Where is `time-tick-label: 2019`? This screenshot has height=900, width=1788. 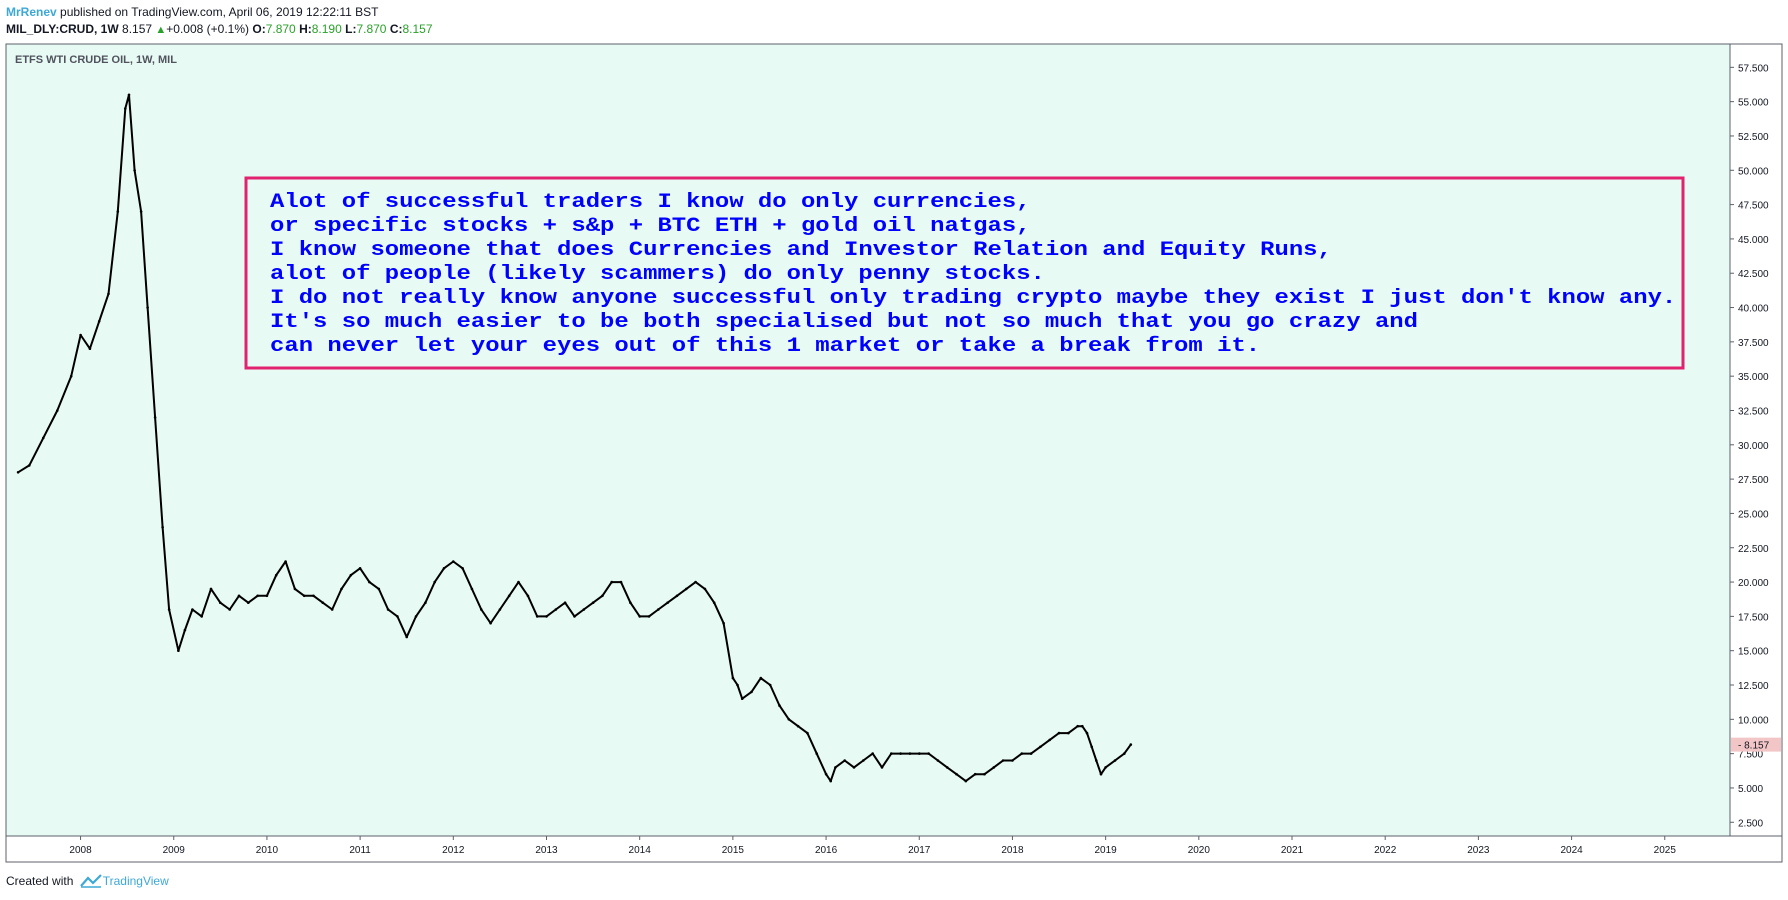
time-tick-label: 2019 is located at coordinates (1106, 850).